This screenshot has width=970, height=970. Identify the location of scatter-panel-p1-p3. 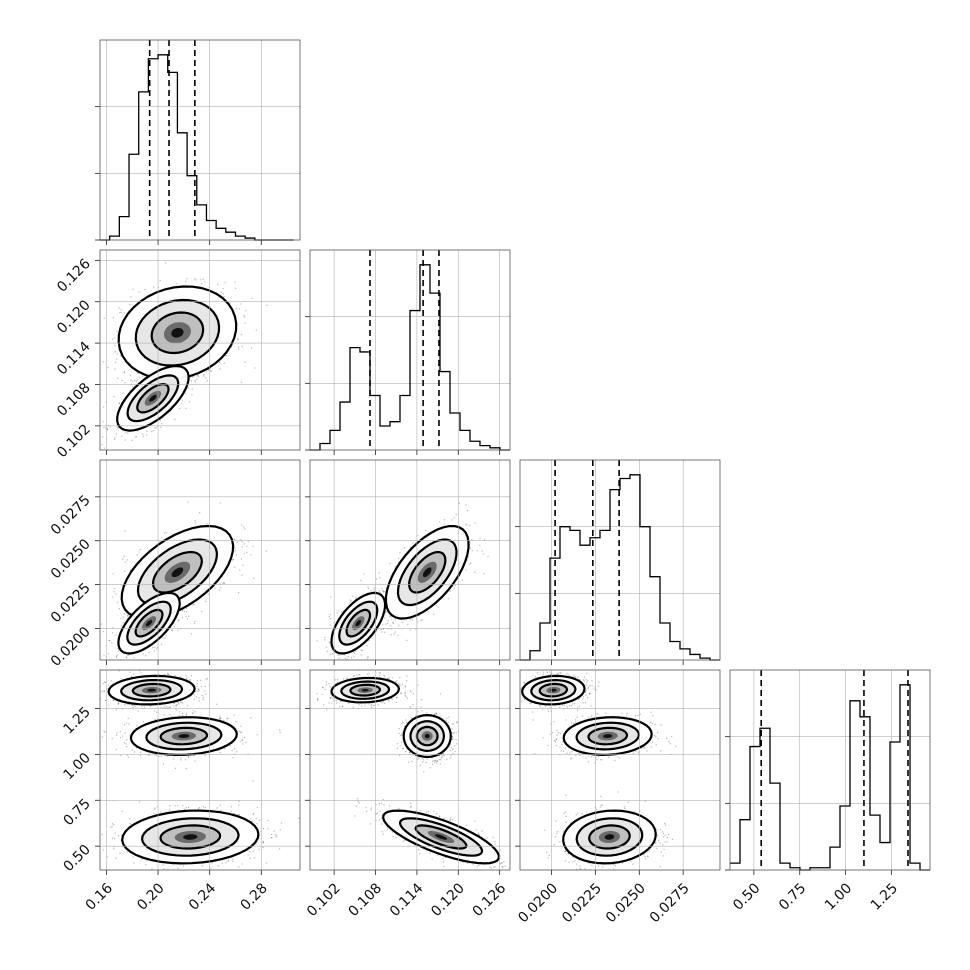
(410, 770).